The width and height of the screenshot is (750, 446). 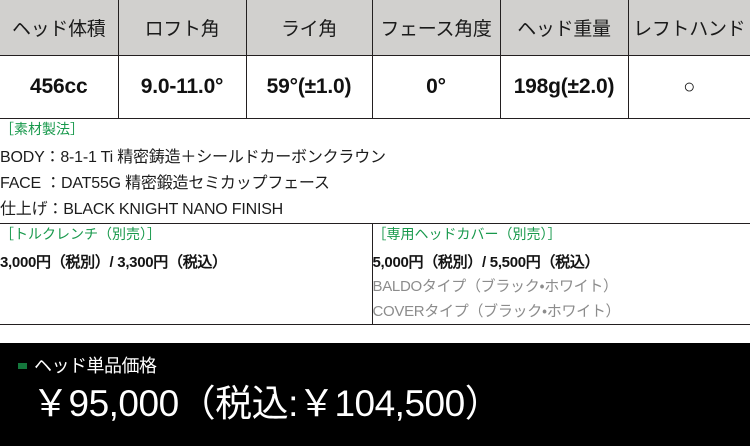 I want to click on spec-table-header: ヘッド体積 ロフト角 ライ角 フェース角度 ヘッド重量 レフトハンド, so click(x=375, y=28).